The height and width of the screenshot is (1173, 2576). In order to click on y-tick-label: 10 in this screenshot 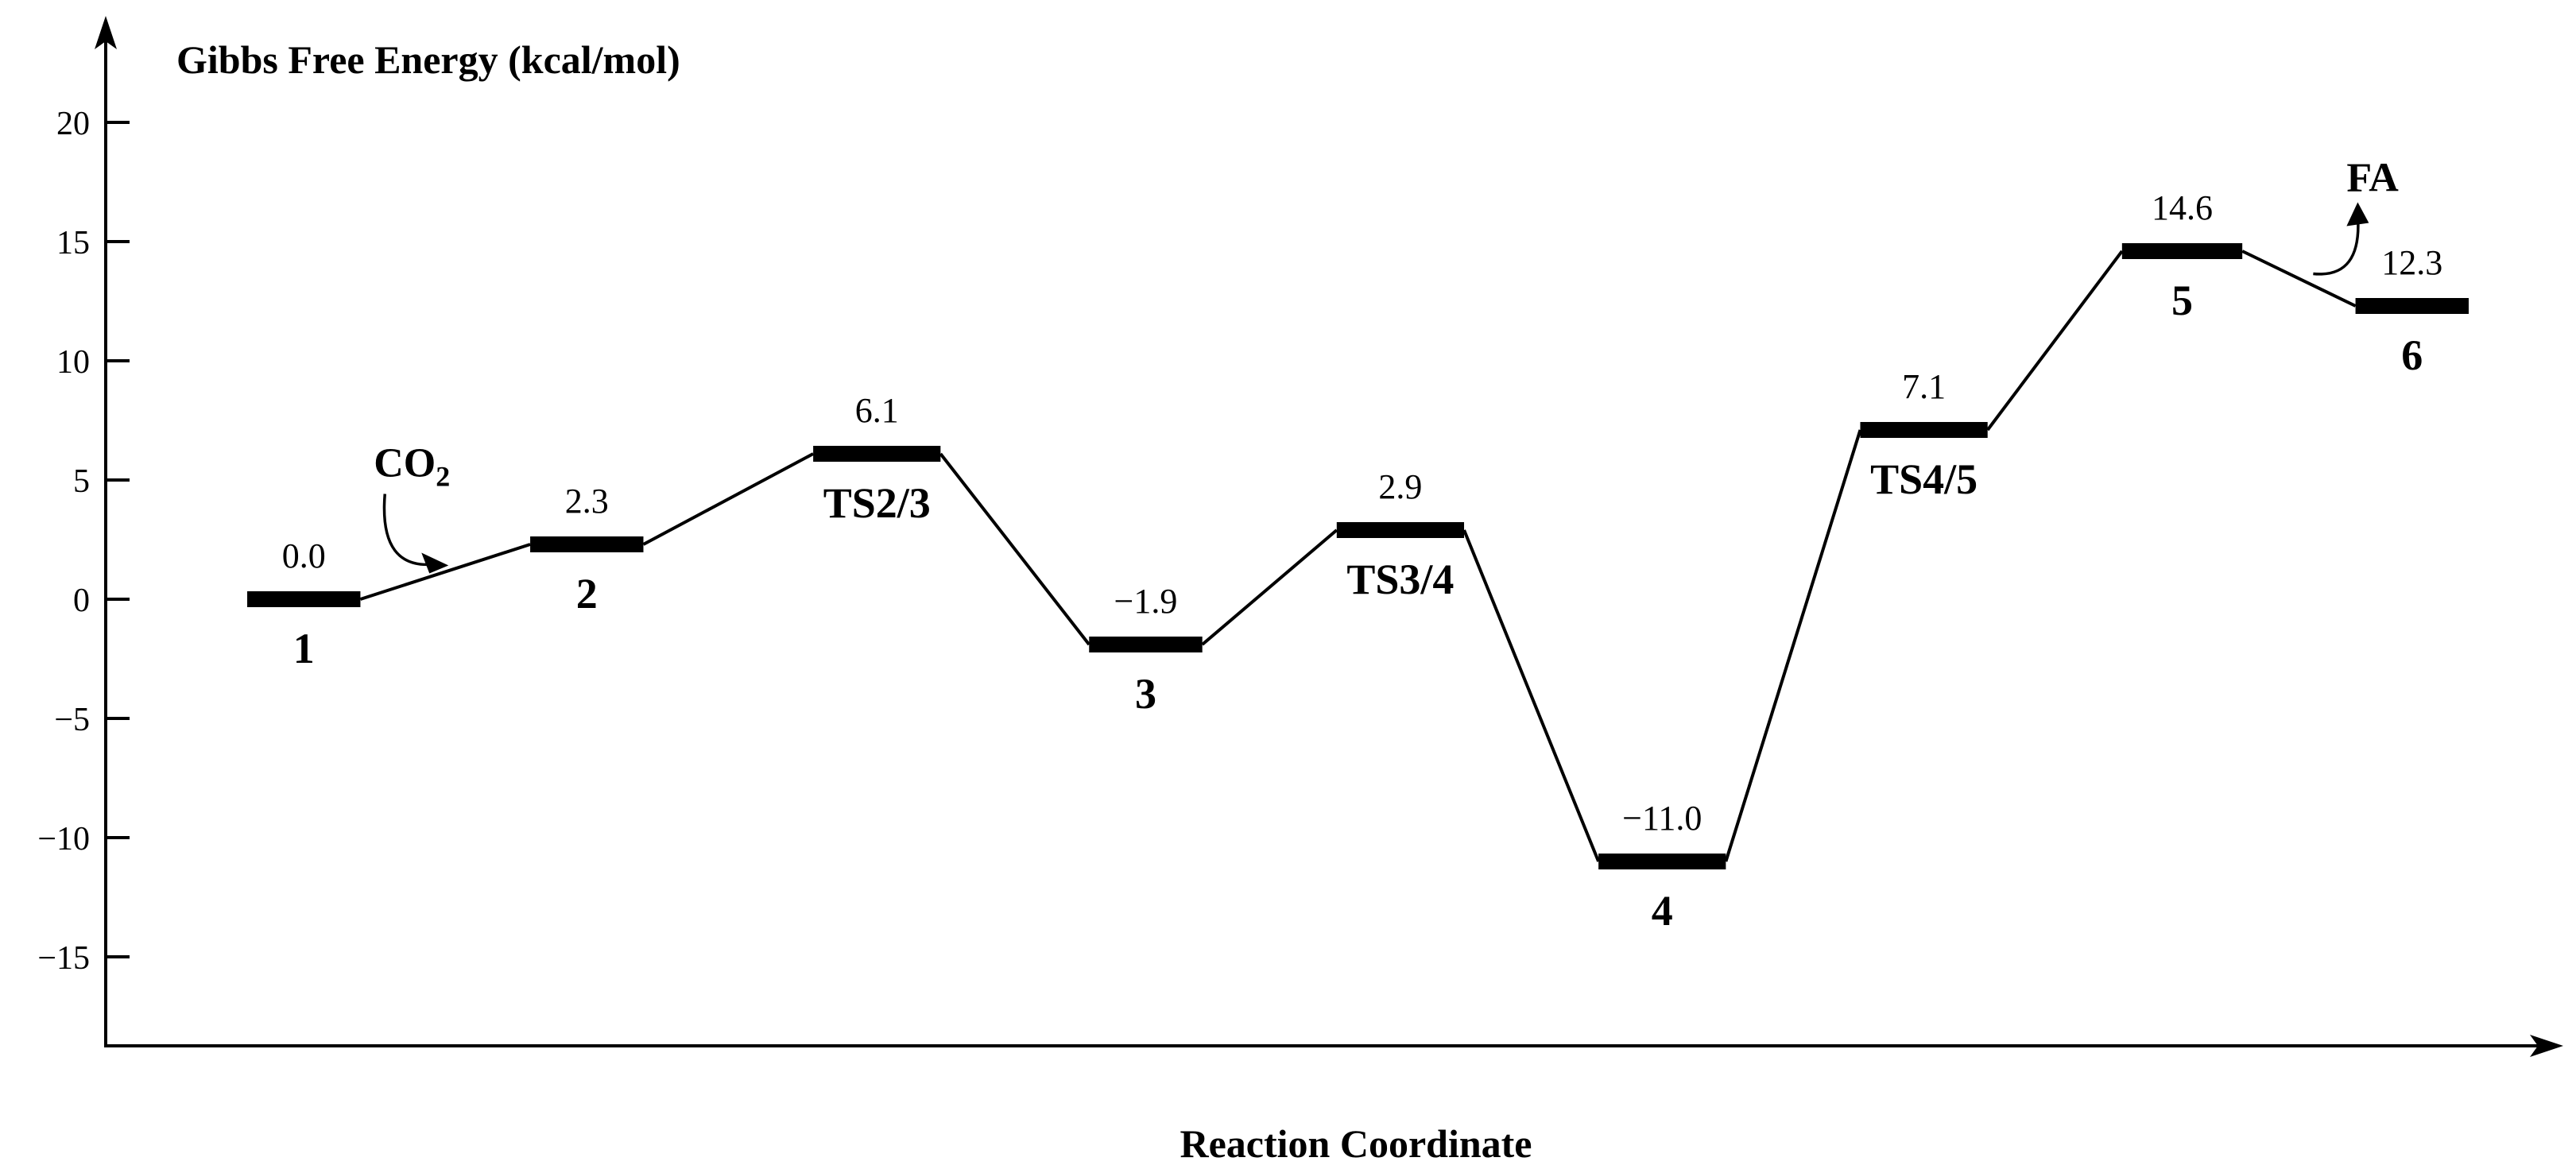, I will do `click(73, 362)`.